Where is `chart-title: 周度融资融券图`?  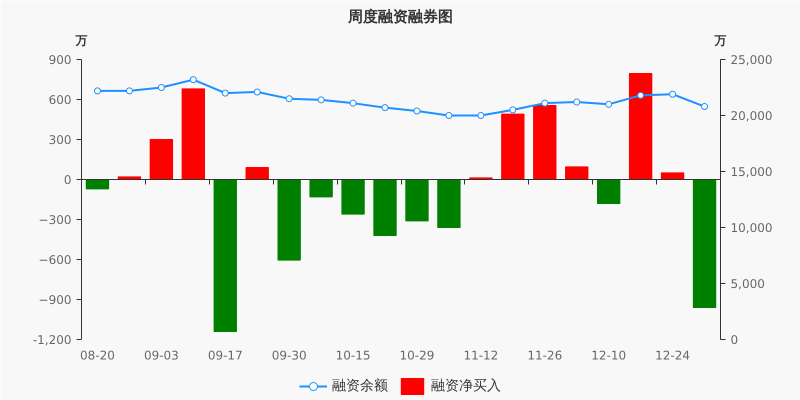 chart-title: 周度融资融券图 is located at coordinates (400, 17).